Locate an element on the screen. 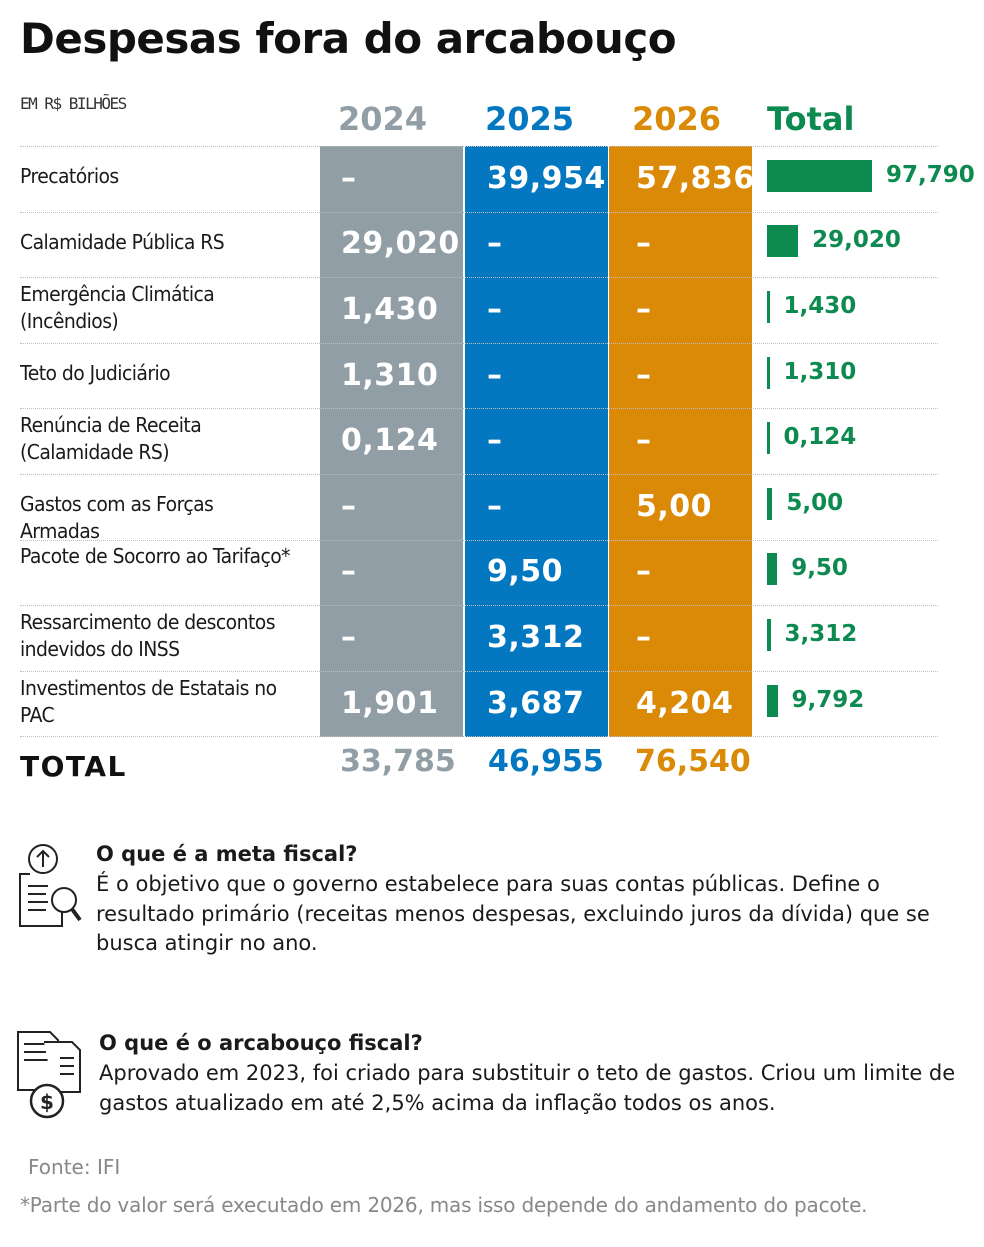 This screenshot has width=984, height=1247. total-label: TOTAL is located at coordinates (73, 766).